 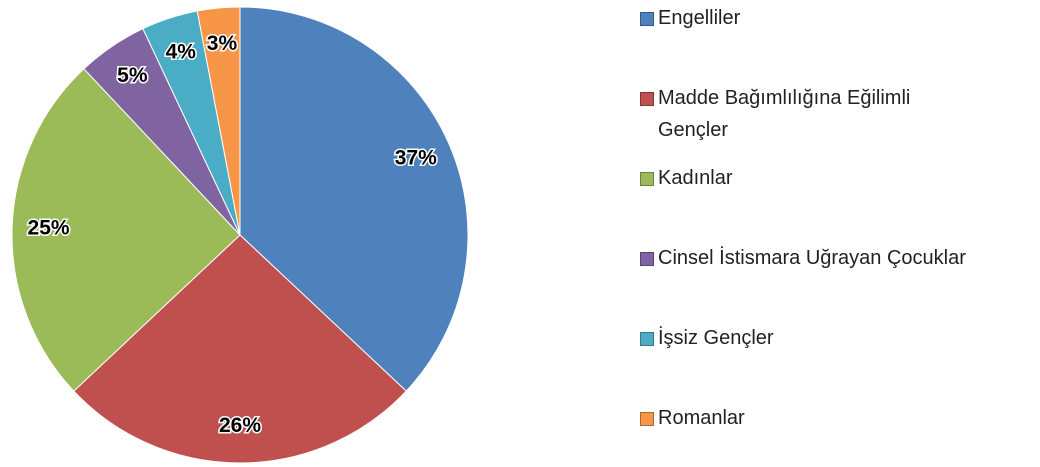 What do you see at coordinates (132, 75) in the screenshot?
I see `data-label: 5%` at bounding box center [132, 75].